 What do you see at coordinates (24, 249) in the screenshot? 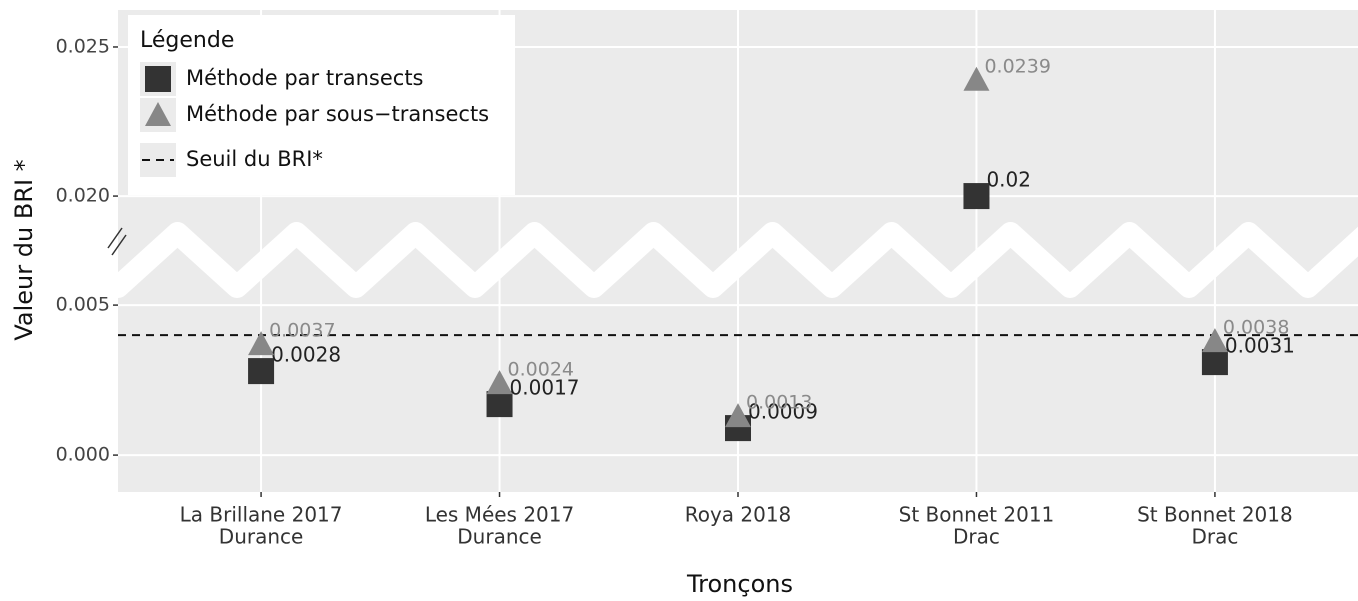
I see `y-axis-title: Valeur du BRI *` at bounding box center [24, 249].